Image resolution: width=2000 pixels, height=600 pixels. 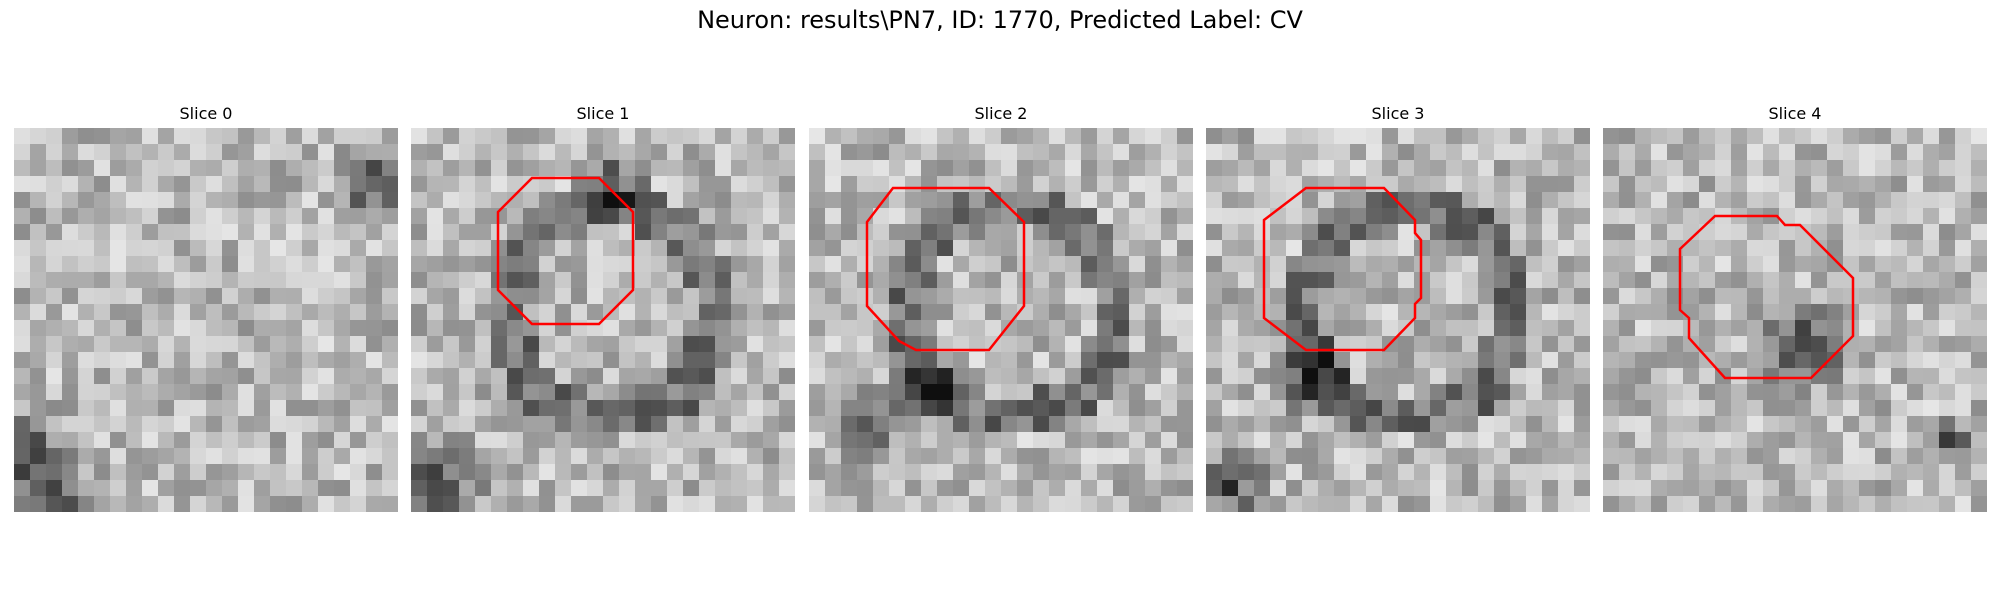 I want to click on slice-title: Slice 4, so click(x=1795, y=113).